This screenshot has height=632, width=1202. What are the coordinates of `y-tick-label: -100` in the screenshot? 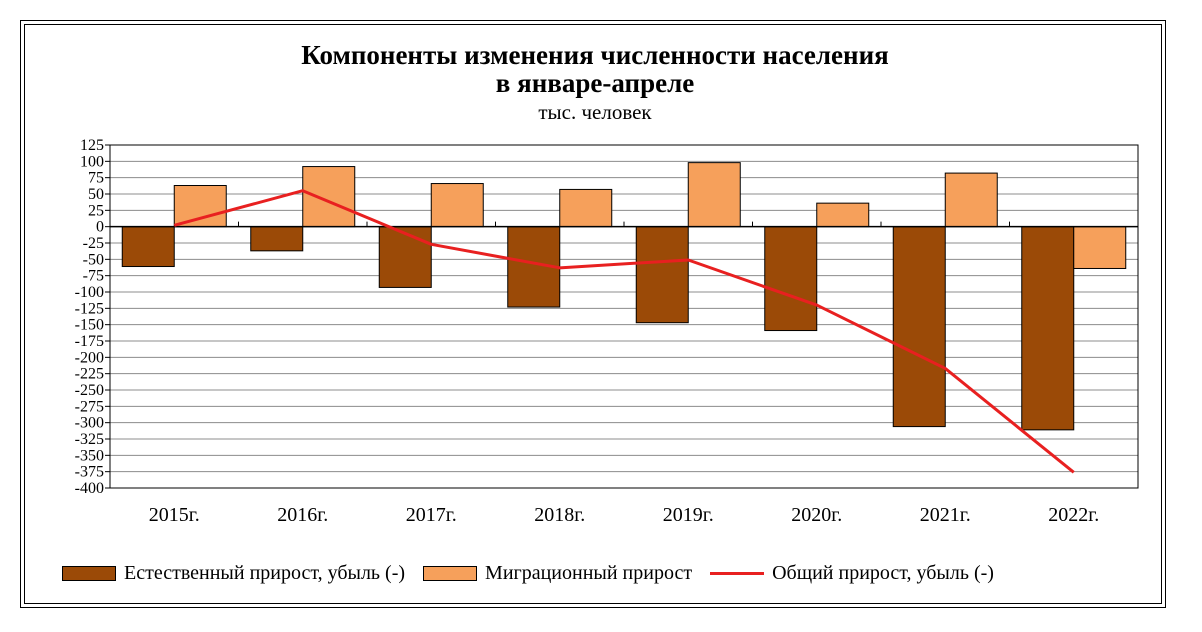 It's located at (89, 292).